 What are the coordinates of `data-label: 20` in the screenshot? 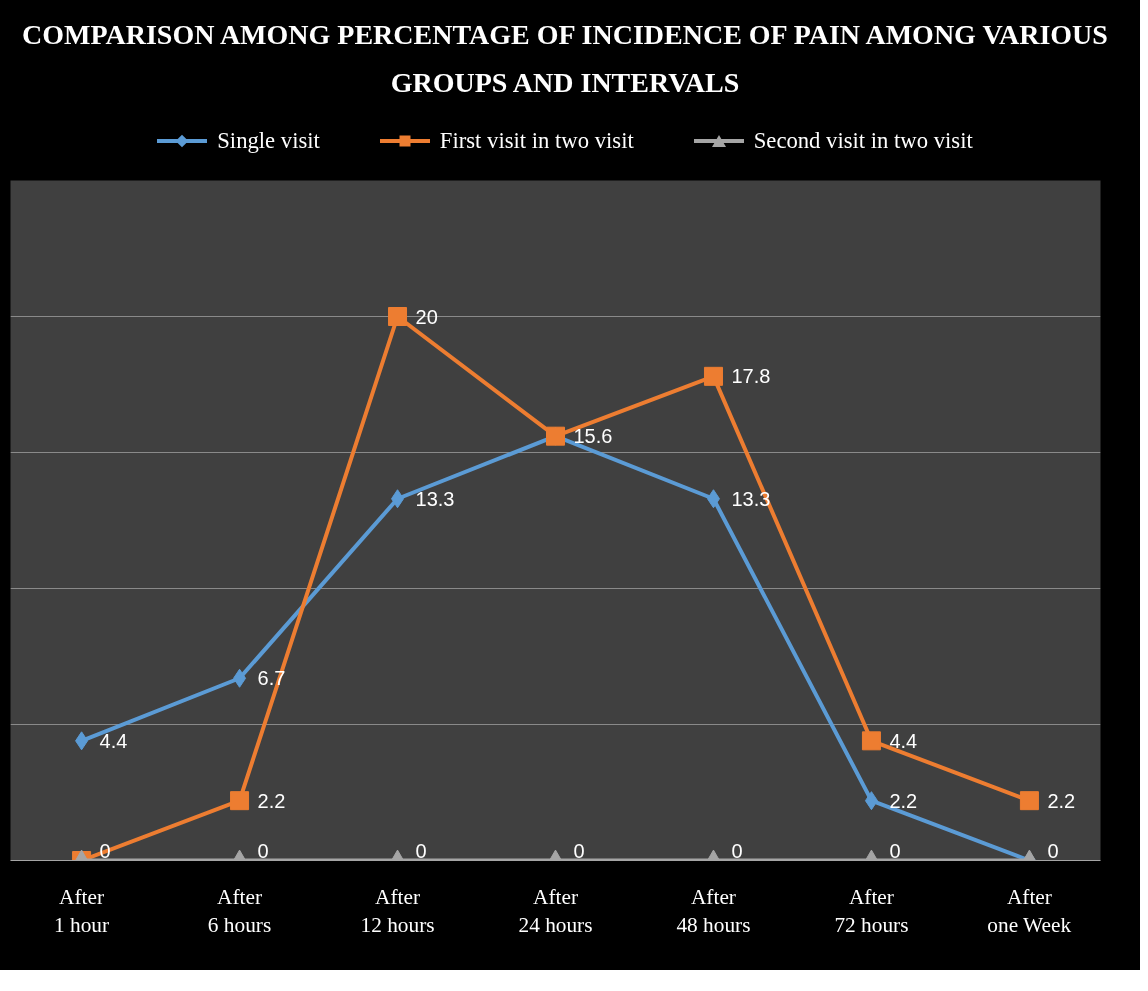 It's located at (426, 316).